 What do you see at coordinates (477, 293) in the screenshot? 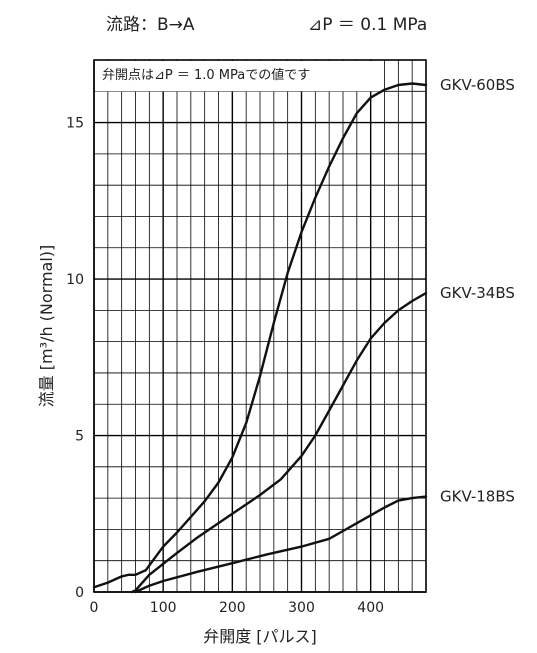
I see `series-label-gkv-34bs: GKV-34BS` at bounding box center [477, 293].